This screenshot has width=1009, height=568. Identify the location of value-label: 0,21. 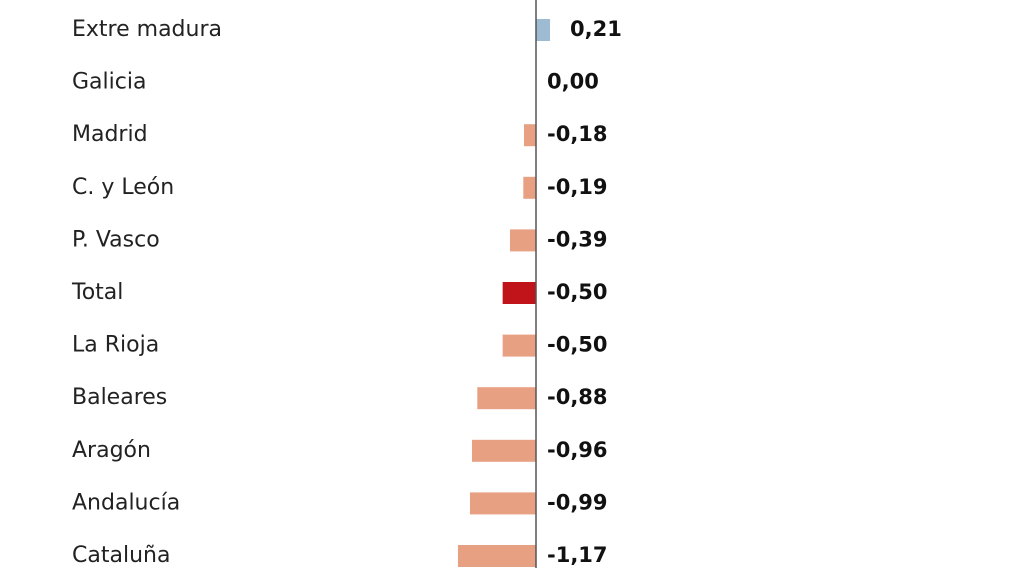
(596, 29).